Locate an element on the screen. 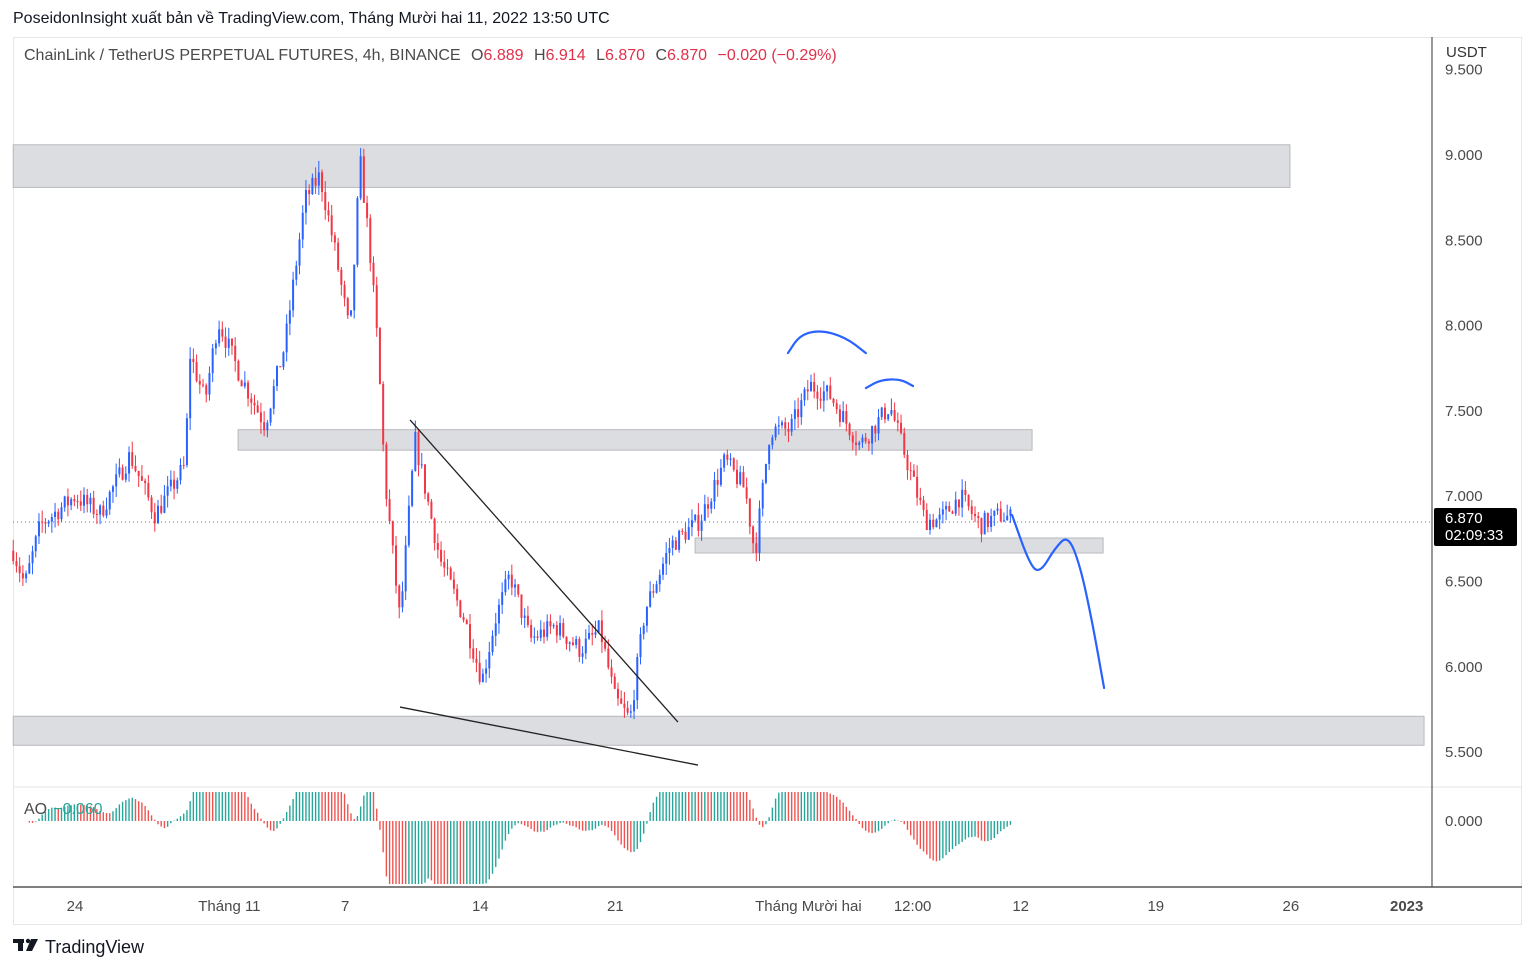 Image resolution: width=1536 pixels, height=971 pixels. time-tick-label: 26 is located at coordinates (1291, 906).